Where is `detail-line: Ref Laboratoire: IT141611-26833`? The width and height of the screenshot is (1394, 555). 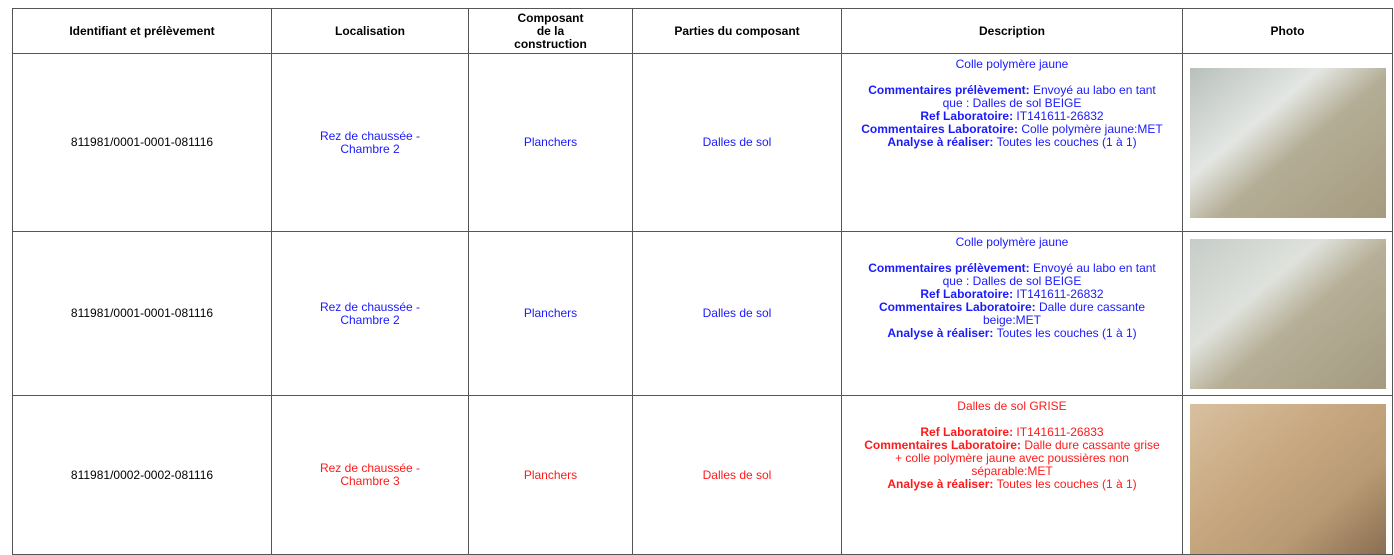
detail-line: Ref Laboratoire: IT141611-26833 is located at coordinates (1012, 432).